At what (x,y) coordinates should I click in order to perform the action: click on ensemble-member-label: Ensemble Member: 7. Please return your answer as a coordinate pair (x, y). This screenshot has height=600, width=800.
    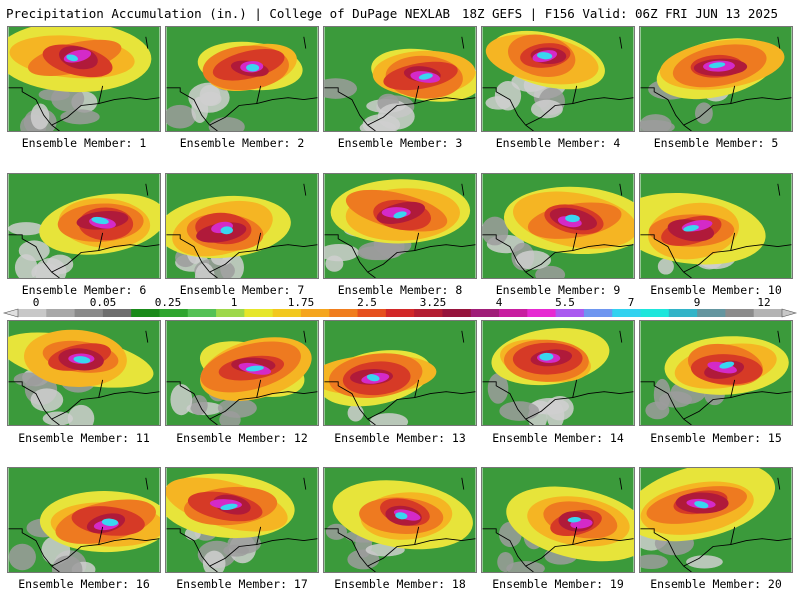
    Looking at the image, I should click on (242, 290).